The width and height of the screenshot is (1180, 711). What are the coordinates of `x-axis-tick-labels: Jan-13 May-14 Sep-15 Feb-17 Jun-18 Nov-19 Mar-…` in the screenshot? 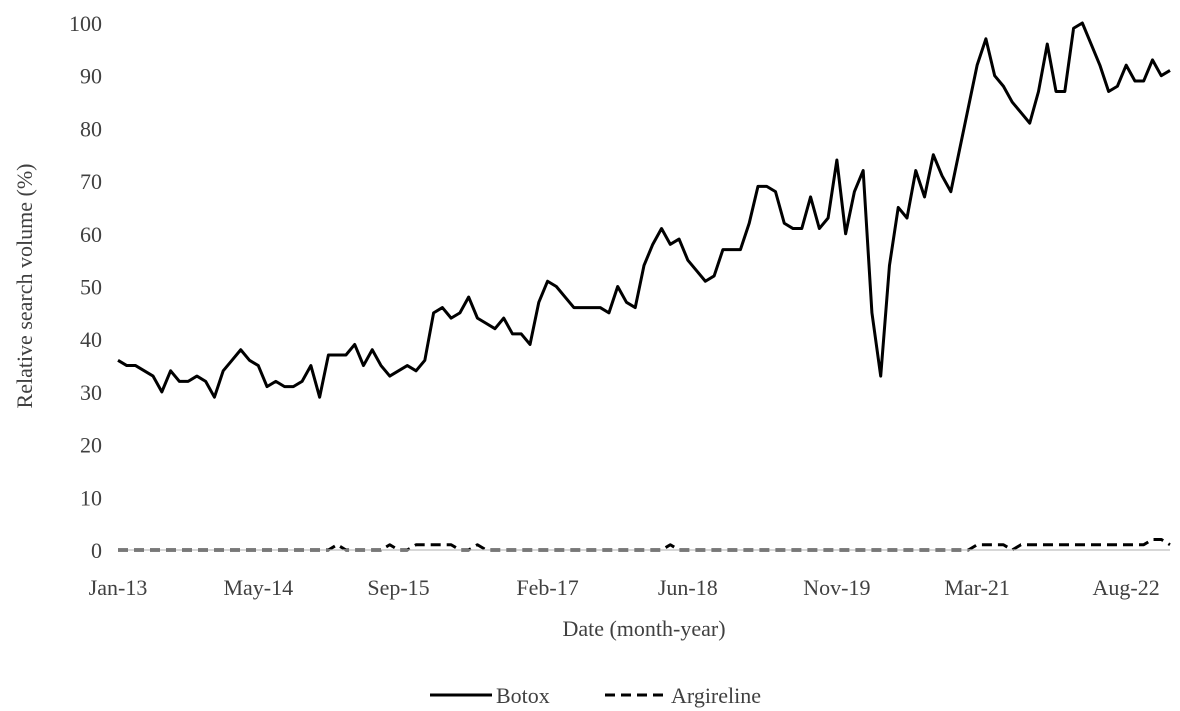 It's located at (624, 587).